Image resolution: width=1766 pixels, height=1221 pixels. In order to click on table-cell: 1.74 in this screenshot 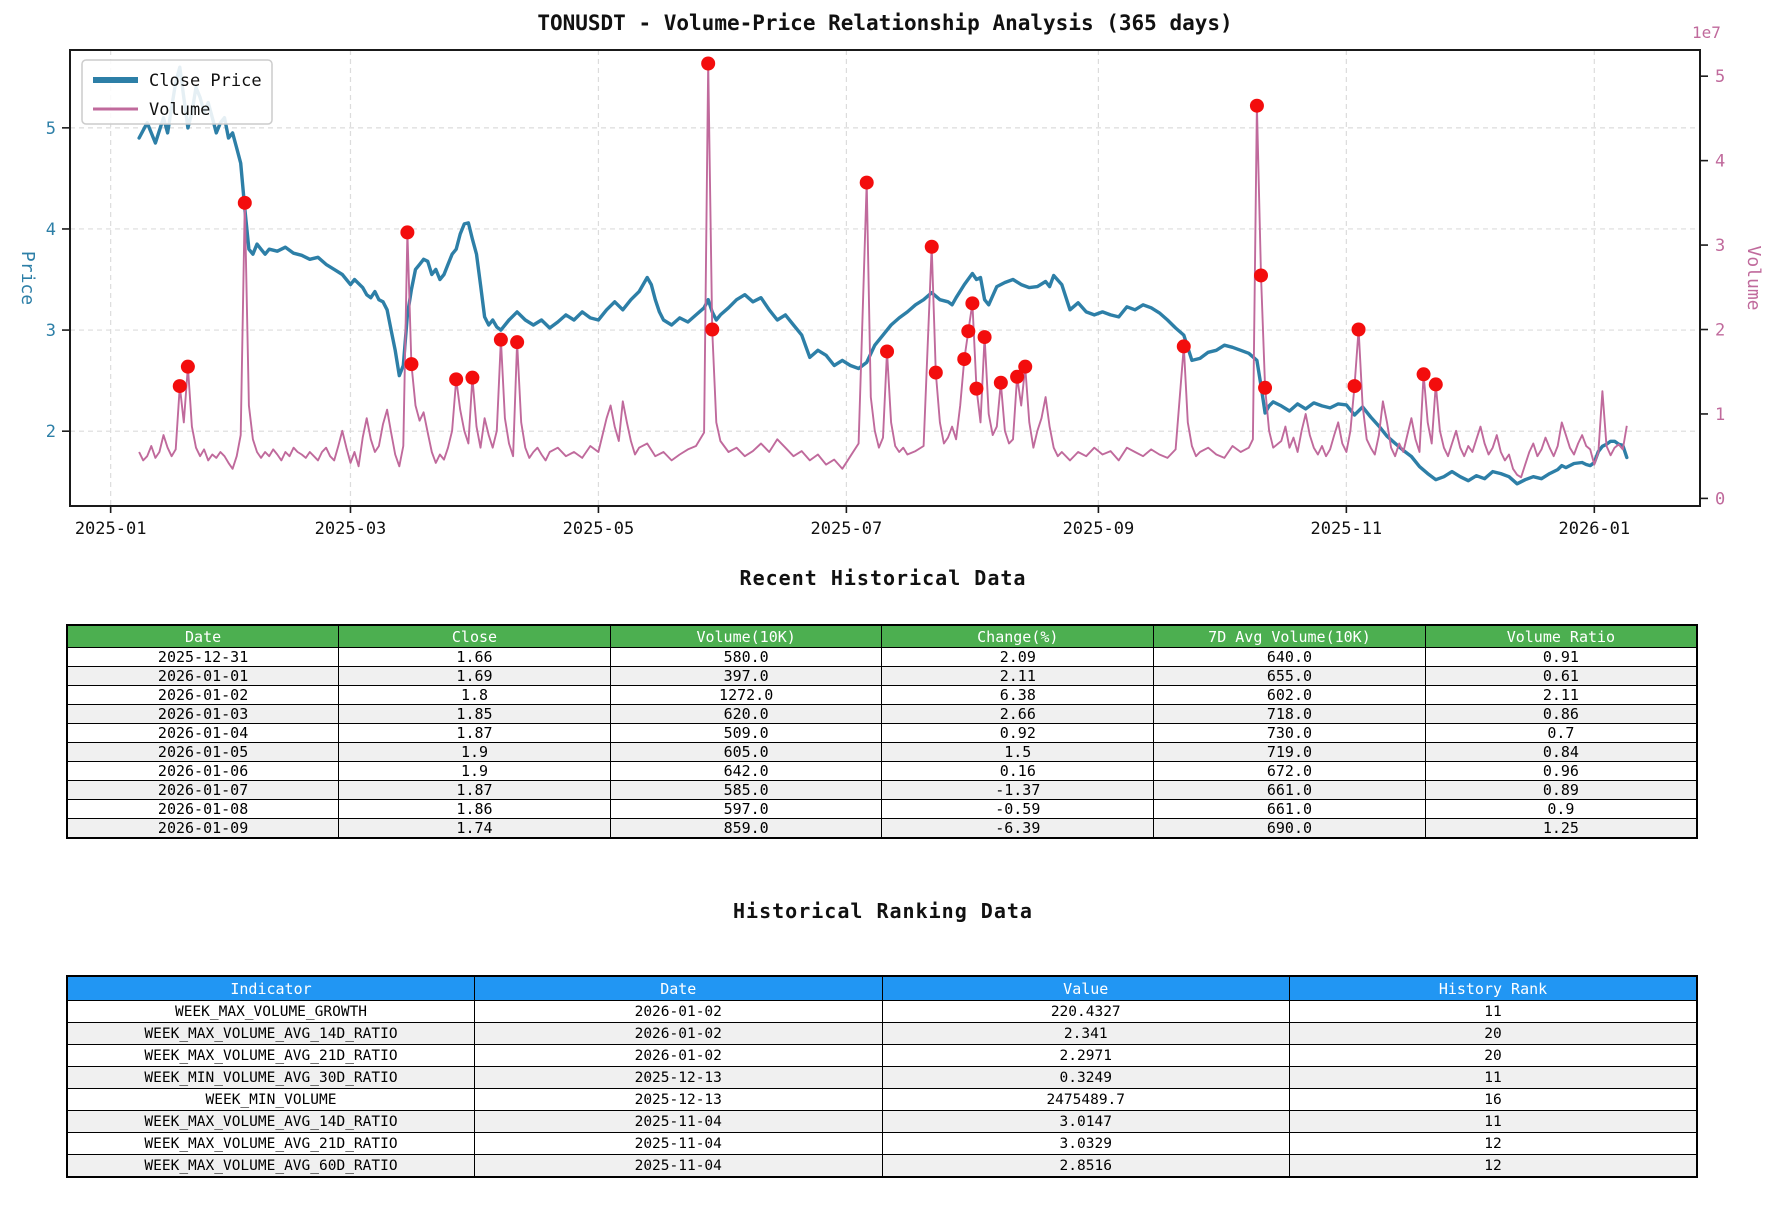, I will do `click(474, 828)`.